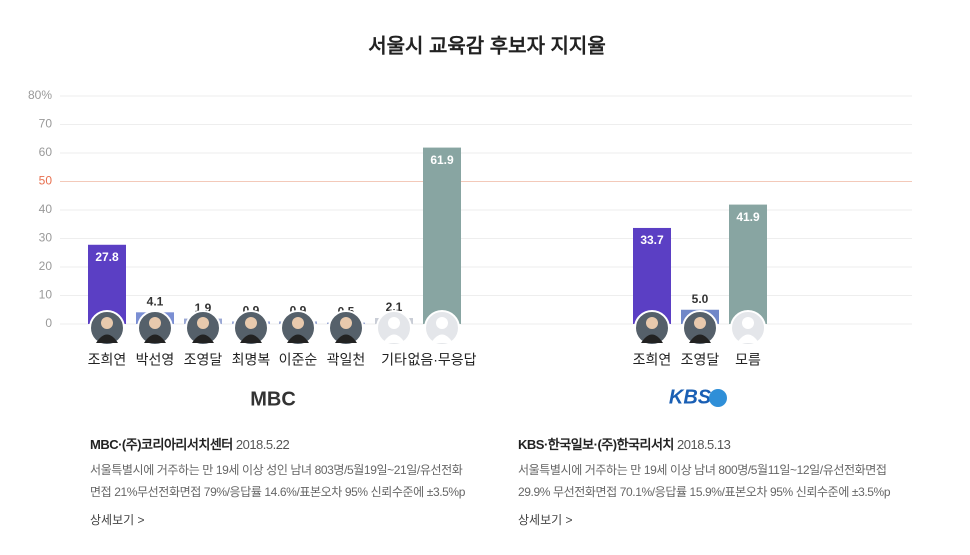  I want to click on value-label: 33.7, so click(652, 240).